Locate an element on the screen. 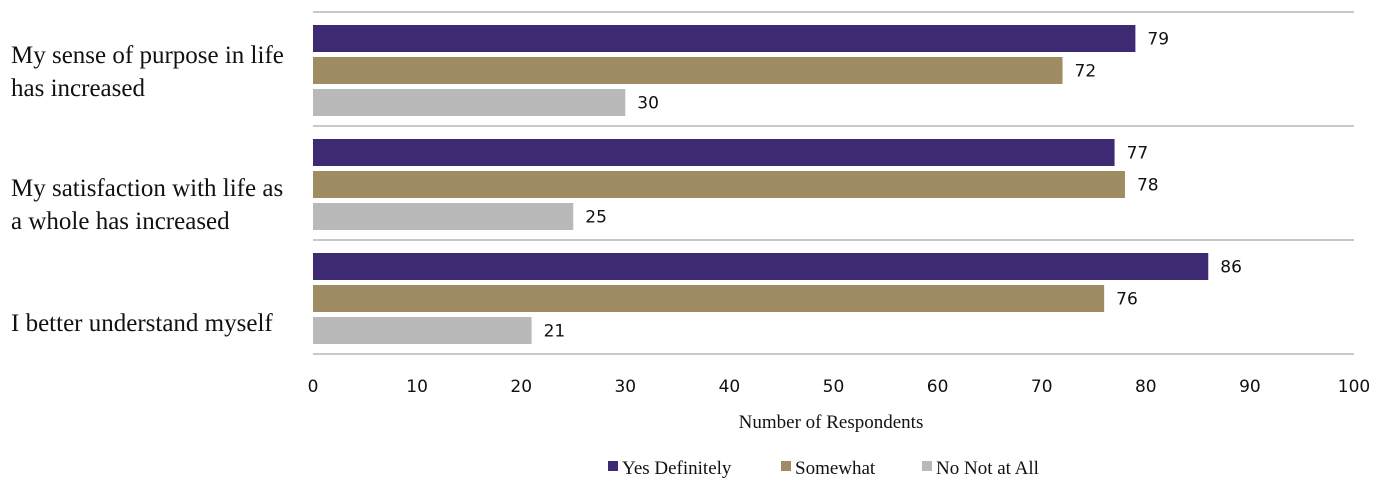 The width and height of the screenshot is (1389, 487). category-label-0-line-1: has increased is located at coordinates (78, 88).